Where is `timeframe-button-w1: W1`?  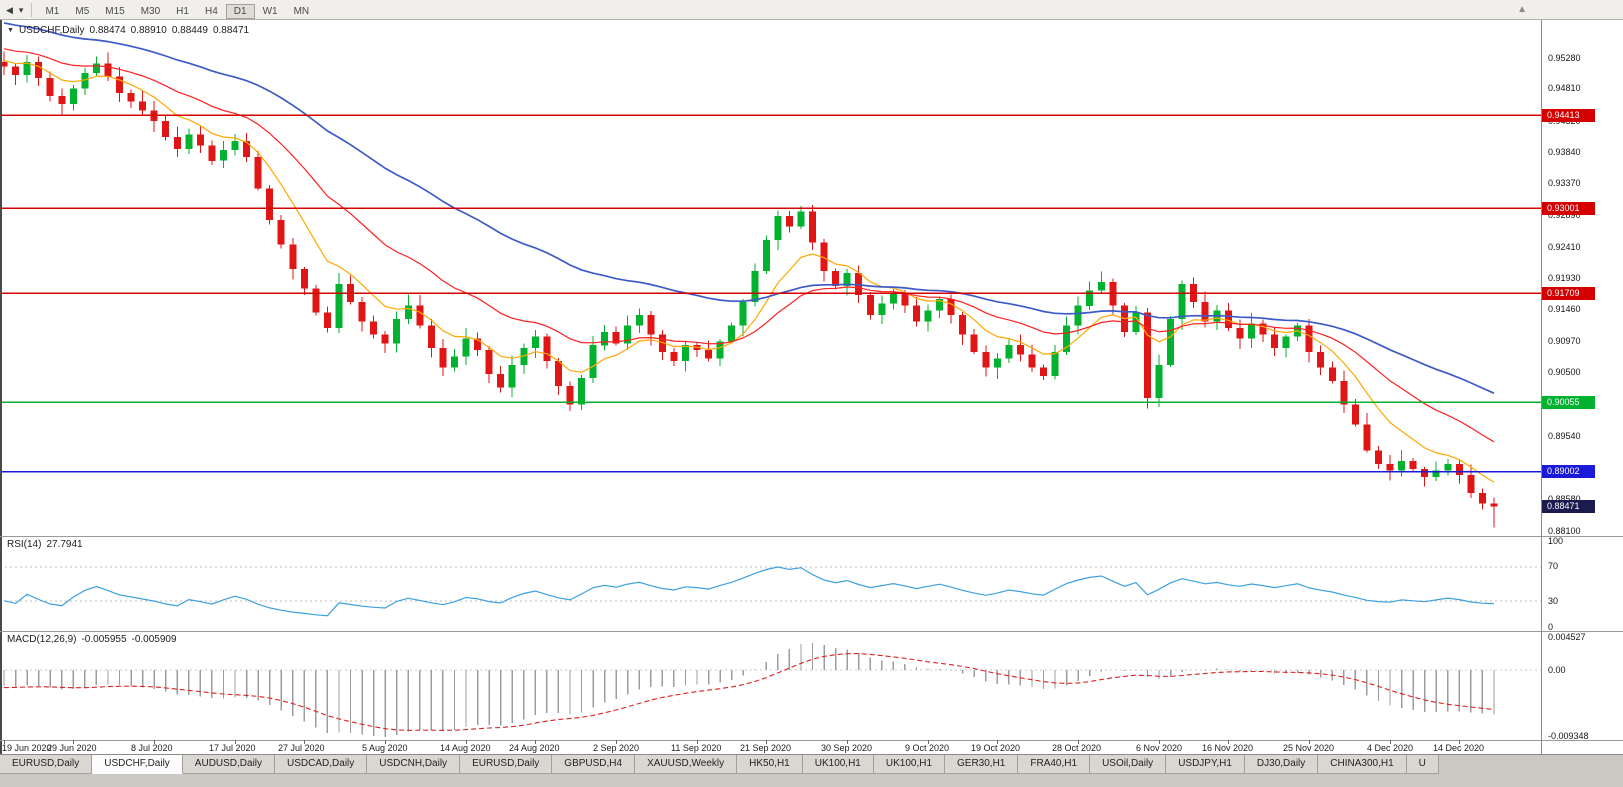
timeframe-button-w1: W1 is located at coordinates (270, 11).